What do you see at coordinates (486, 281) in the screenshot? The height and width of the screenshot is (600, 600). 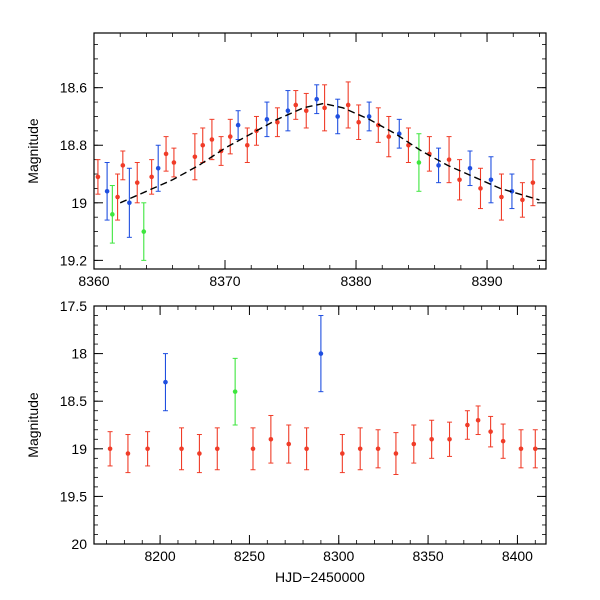 I see `x-tick-label: 8390` at bounding box center [486, 281].